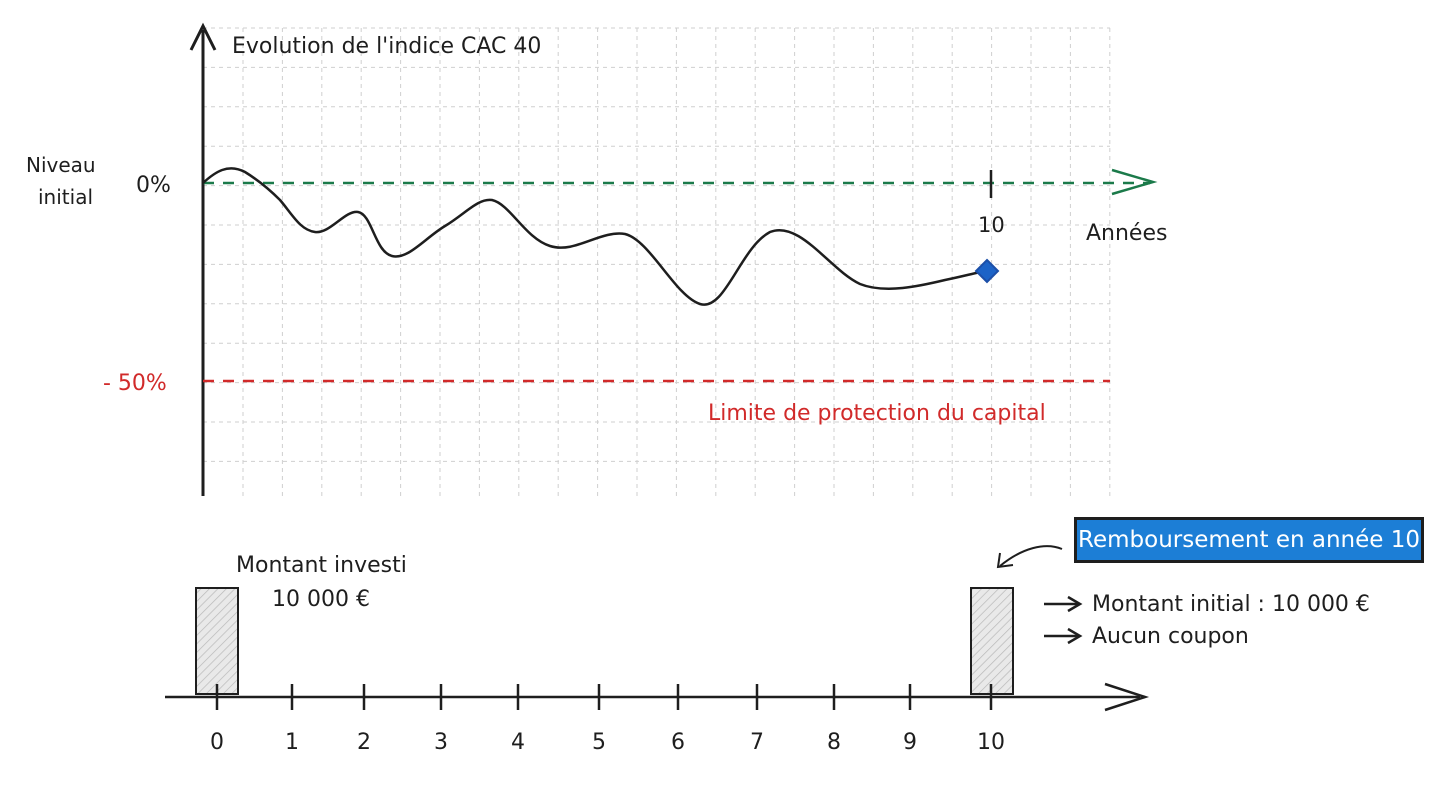 The width and height of the screenshot is (1456, 792). I want to click on bullet-2-arrow-icon, so click(1063, 636).